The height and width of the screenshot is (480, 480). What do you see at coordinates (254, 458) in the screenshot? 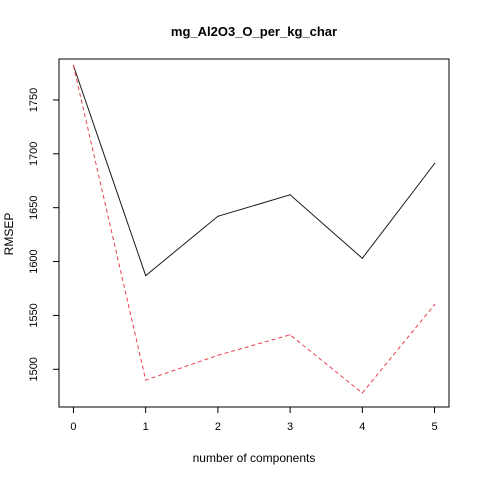
I see `x-axis-title: number of components` at bounding box center [254, 458].